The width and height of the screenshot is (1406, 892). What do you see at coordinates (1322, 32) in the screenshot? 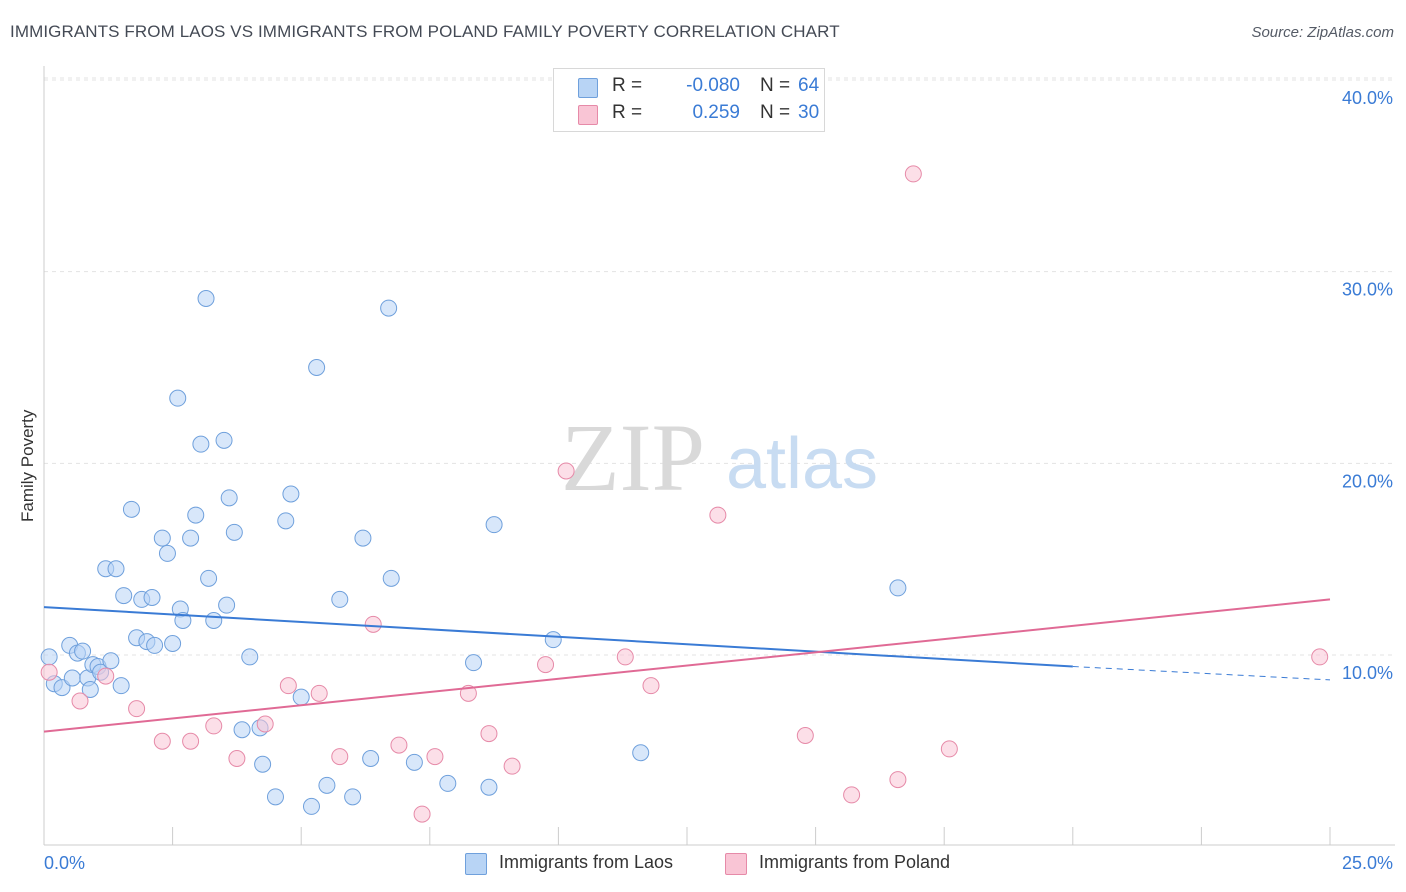
I see `source-label: Source: ZipAtlas.com` at bounding box center [1322, 32].